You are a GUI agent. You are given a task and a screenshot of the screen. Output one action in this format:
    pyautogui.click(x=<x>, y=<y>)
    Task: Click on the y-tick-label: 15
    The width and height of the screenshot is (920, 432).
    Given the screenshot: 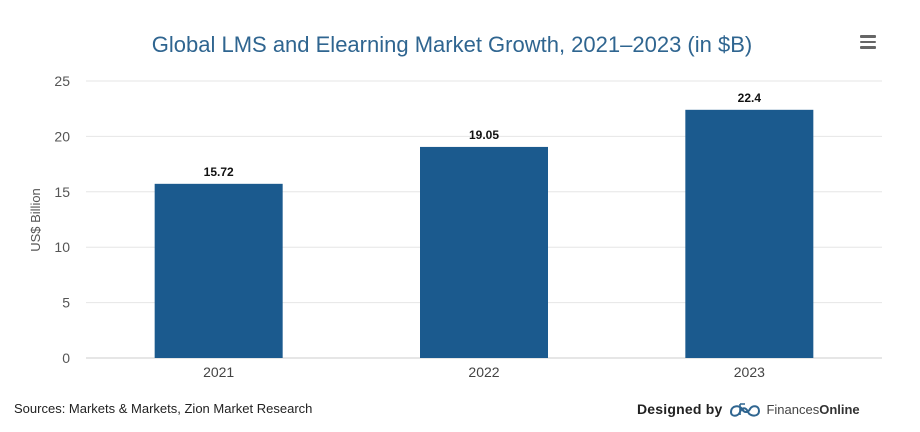 What is the action you would take?
    pyautogui.click(x=62, y=192)
    